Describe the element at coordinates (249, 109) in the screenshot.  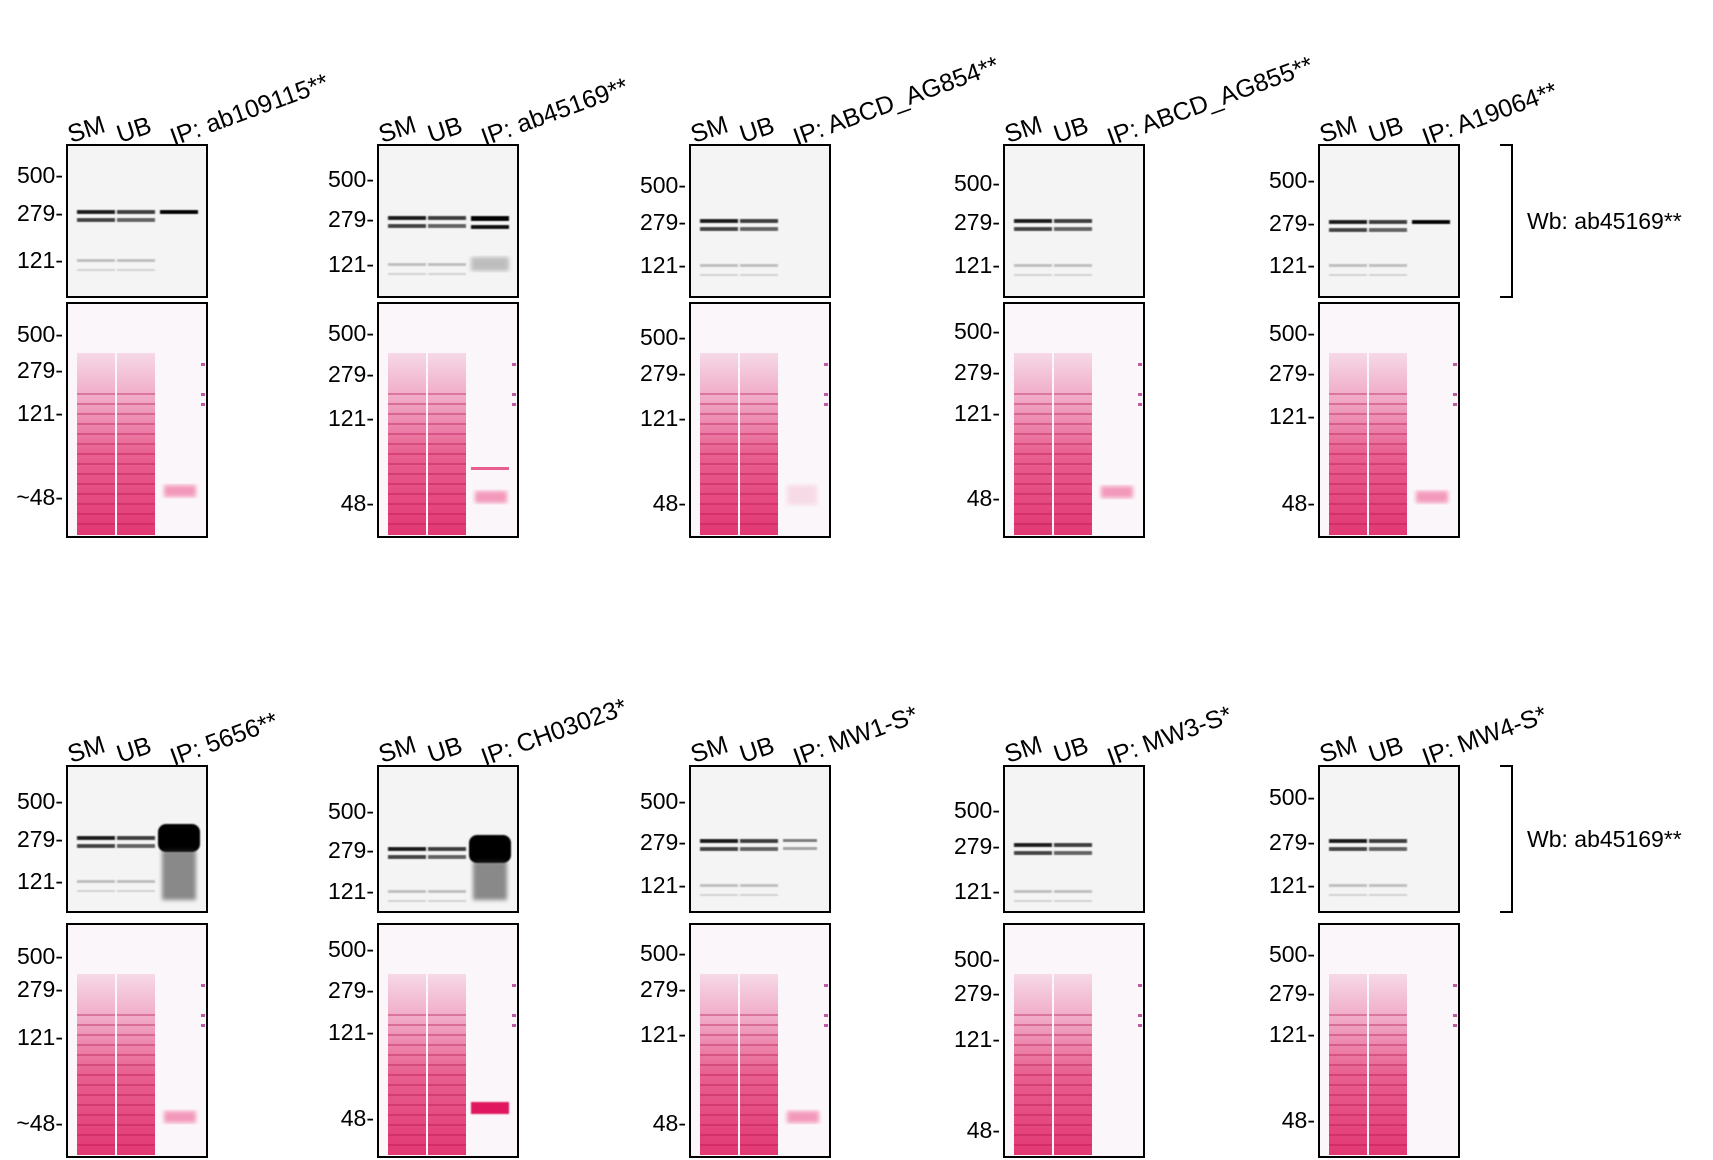
I see `ip-antibody-label: IP: ab109115**` at that location.